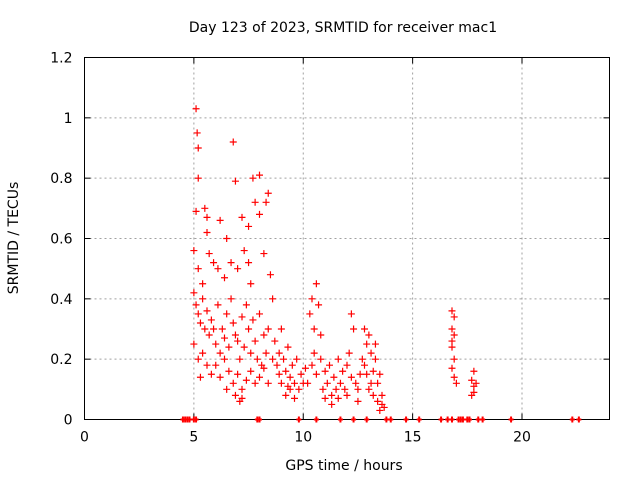 This screenshot has height=480, width=640. What do you see at coordinates (84, 438) in the screenshot?
I see `x-tick-label: 0` at bounding box center [84, 438].